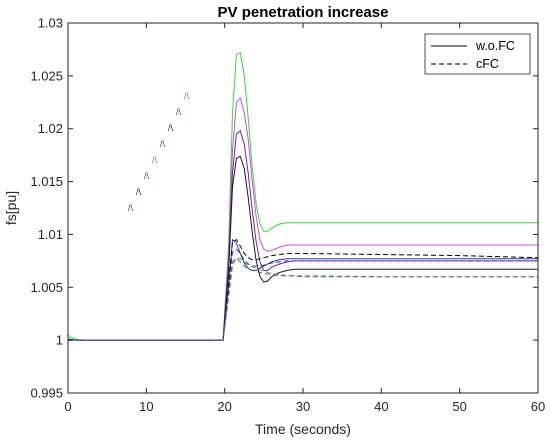  What do you see at coordinates (303, 406) in the screenshot?
I see `x-tick-label: 30` at bounding box center [303, 406].